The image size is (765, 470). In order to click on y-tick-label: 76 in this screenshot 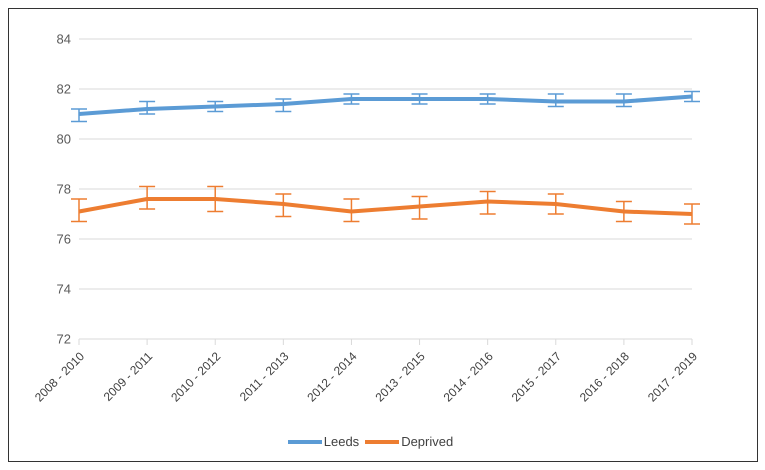, I will do `click(63, 239)`.